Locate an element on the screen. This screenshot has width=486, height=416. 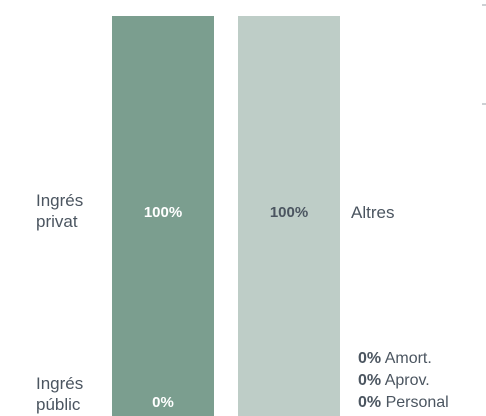
label-amort: 0% Amort. is located at coordinates (395, 358).